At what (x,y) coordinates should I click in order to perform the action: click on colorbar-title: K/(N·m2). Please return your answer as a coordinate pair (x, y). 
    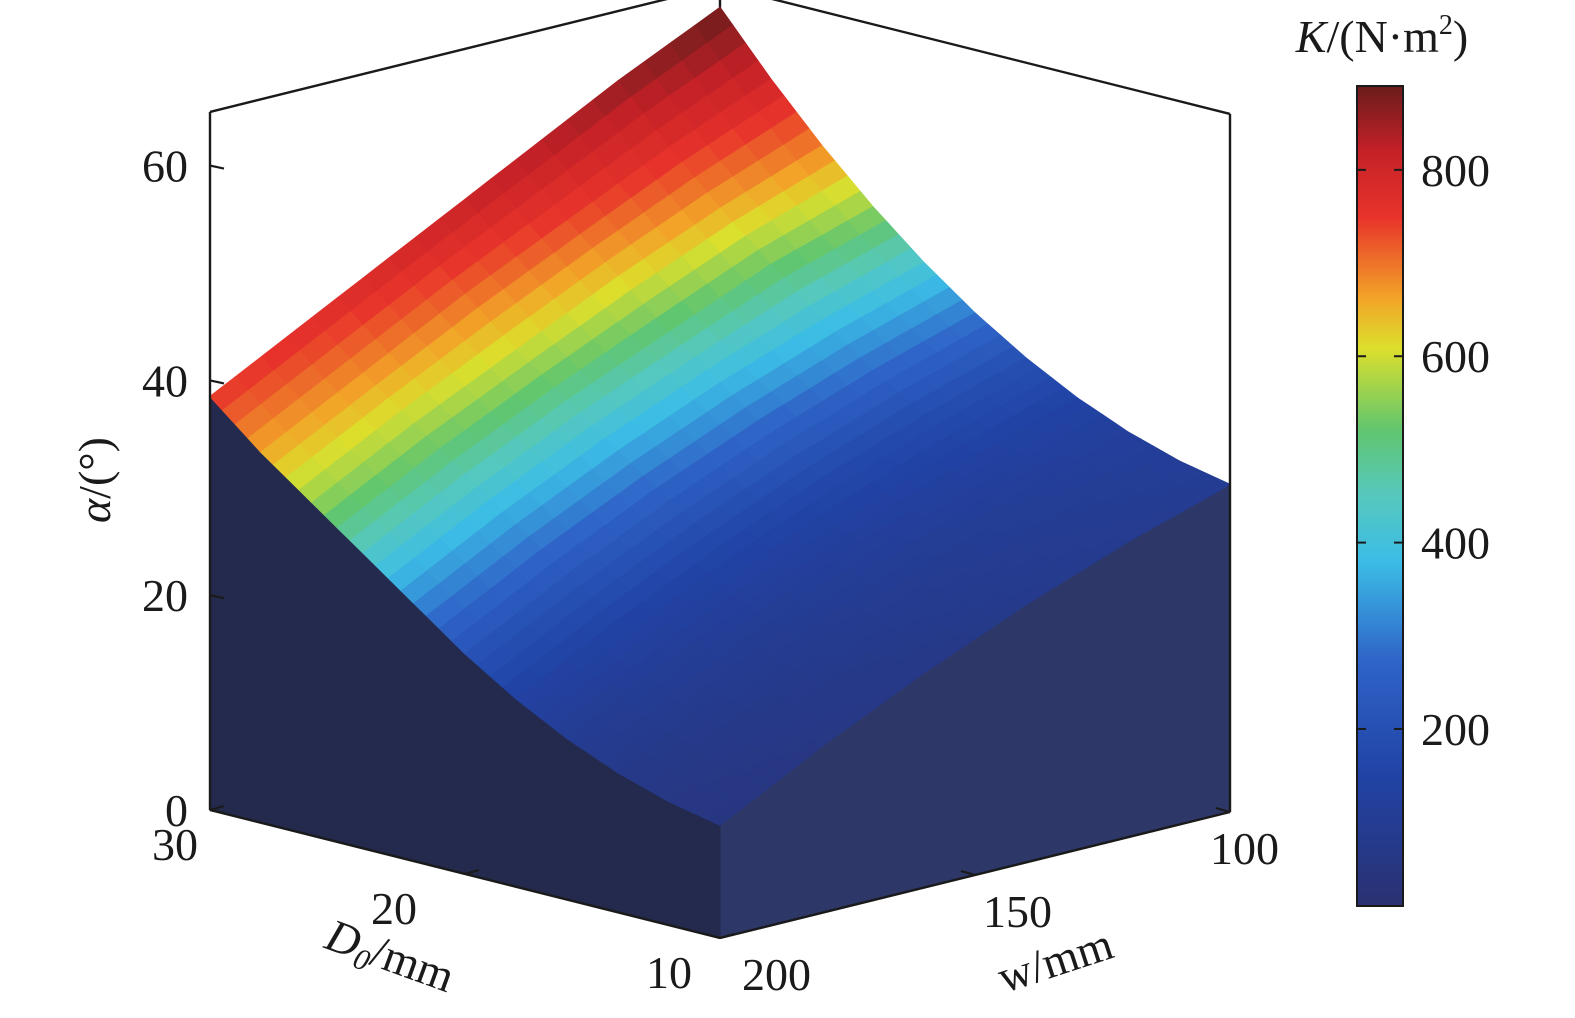
    Looking at the image, I should click on (1381, 36).